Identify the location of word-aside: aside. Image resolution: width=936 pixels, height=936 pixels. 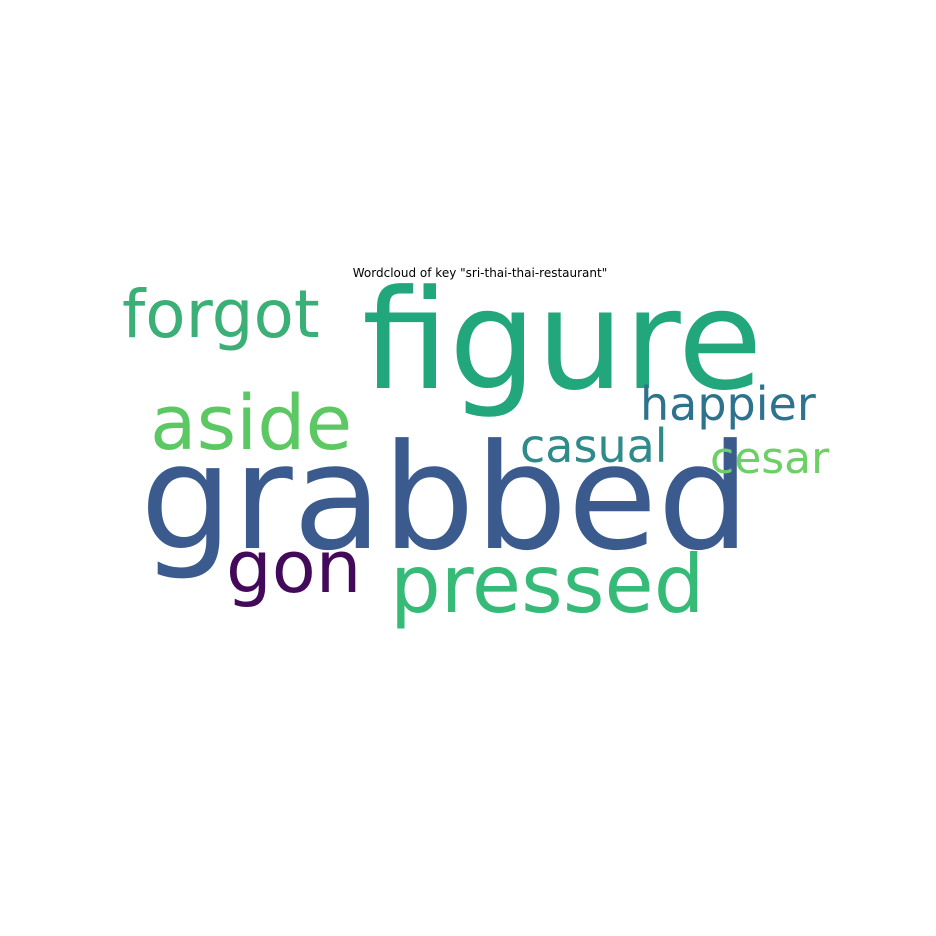
(251, 422).